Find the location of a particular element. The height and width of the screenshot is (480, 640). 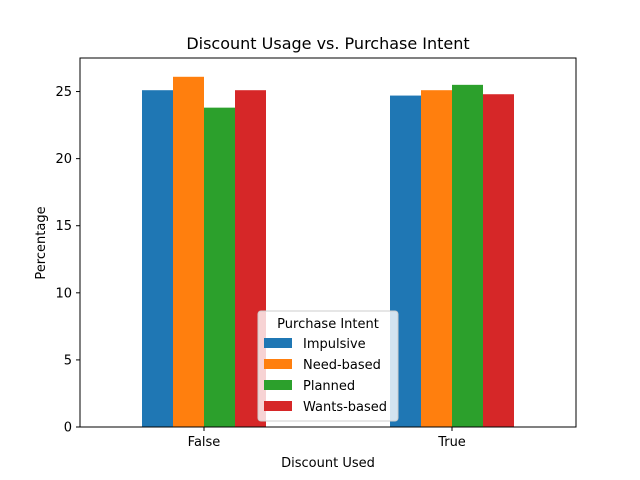

bar-need-based-true is located at coordinates (436, 258).